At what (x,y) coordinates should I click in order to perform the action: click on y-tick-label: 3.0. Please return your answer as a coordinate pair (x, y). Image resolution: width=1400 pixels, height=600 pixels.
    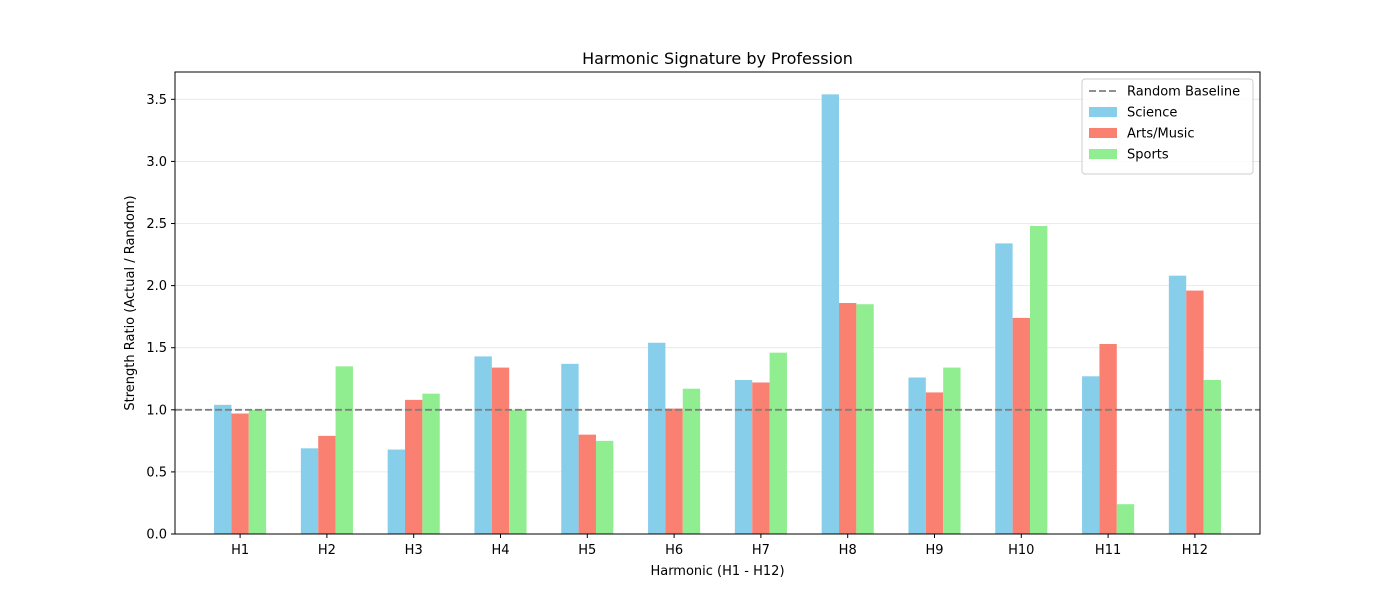
    Looking at the image, I should click on (156, 162).